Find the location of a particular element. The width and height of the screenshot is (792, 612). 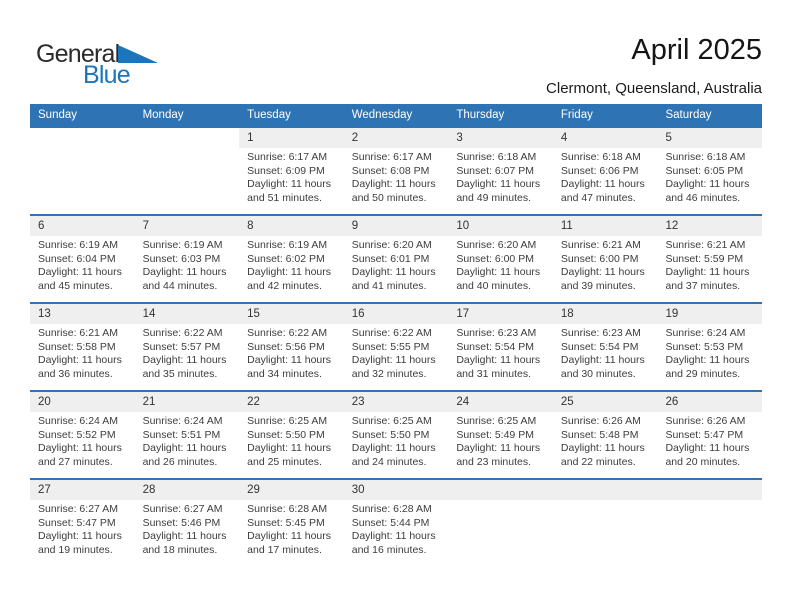

daylight-text-cont: and 45 minutes. is located at coordinates (75, 285).